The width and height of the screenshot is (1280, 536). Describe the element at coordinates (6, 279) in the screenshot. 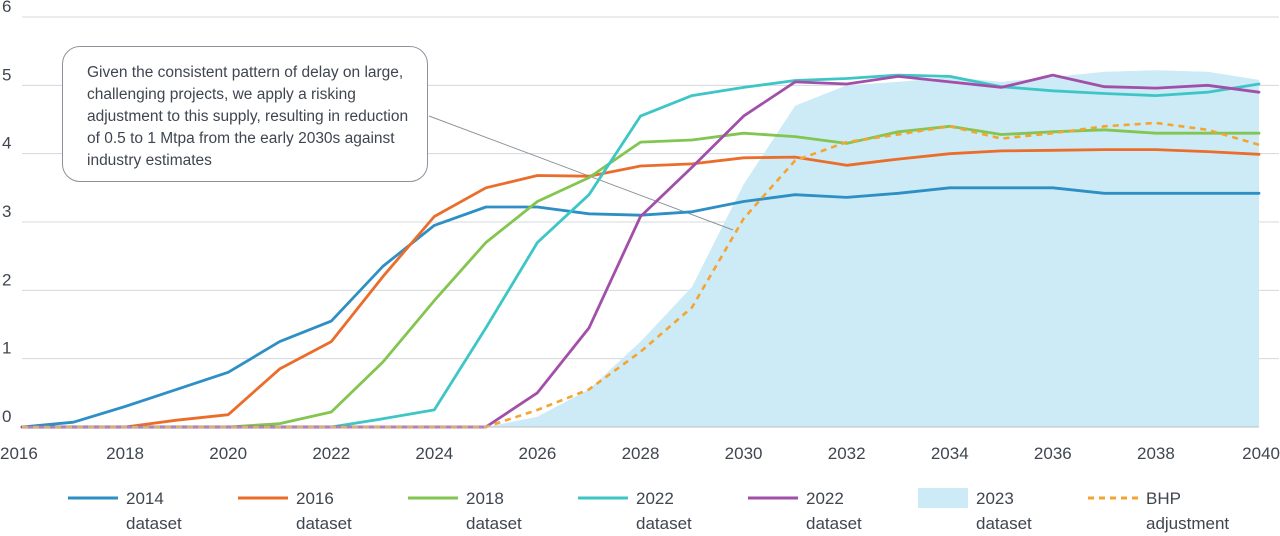

I see `y-tick-label: 2` at that location.